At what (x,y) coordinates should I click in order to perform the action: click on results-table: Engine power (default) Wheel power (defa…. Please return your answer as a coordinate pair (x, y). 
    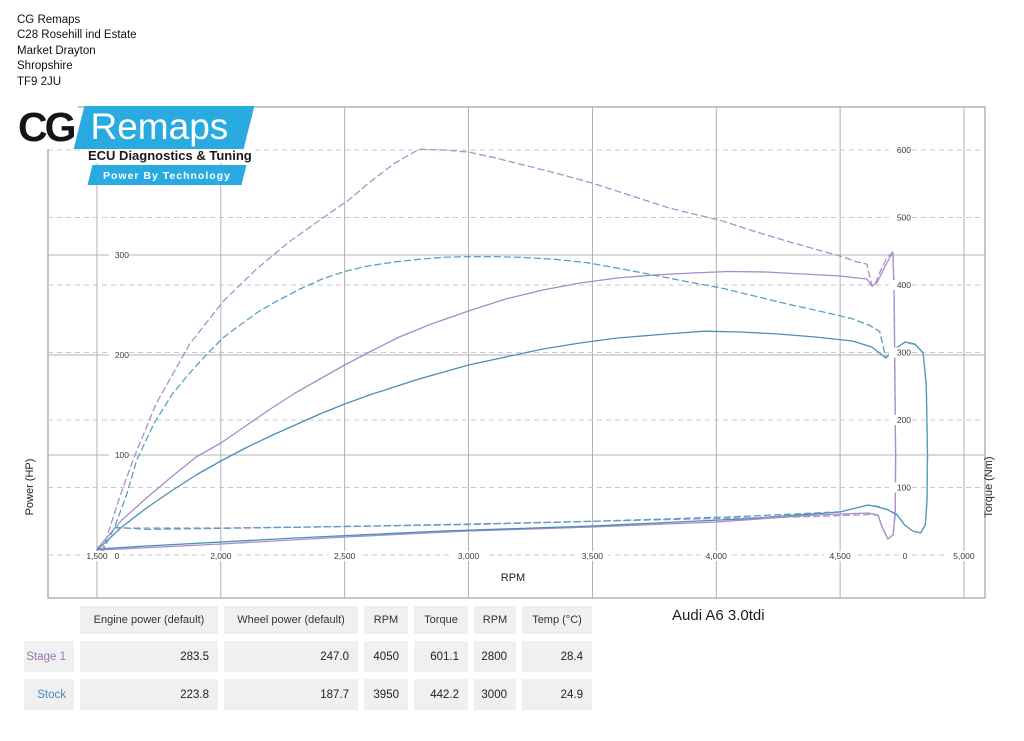
    Looking at the image, I should click on (308, 658).